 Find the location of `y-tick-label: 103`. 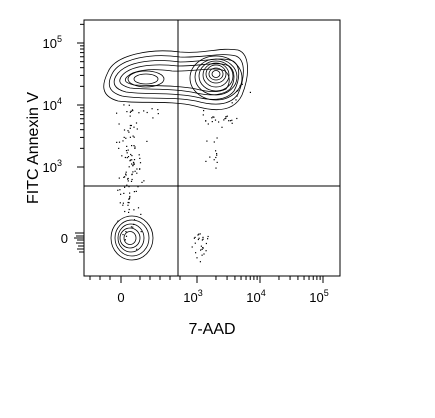

y-tick-label: 103 is located at coordinates (52, 166).